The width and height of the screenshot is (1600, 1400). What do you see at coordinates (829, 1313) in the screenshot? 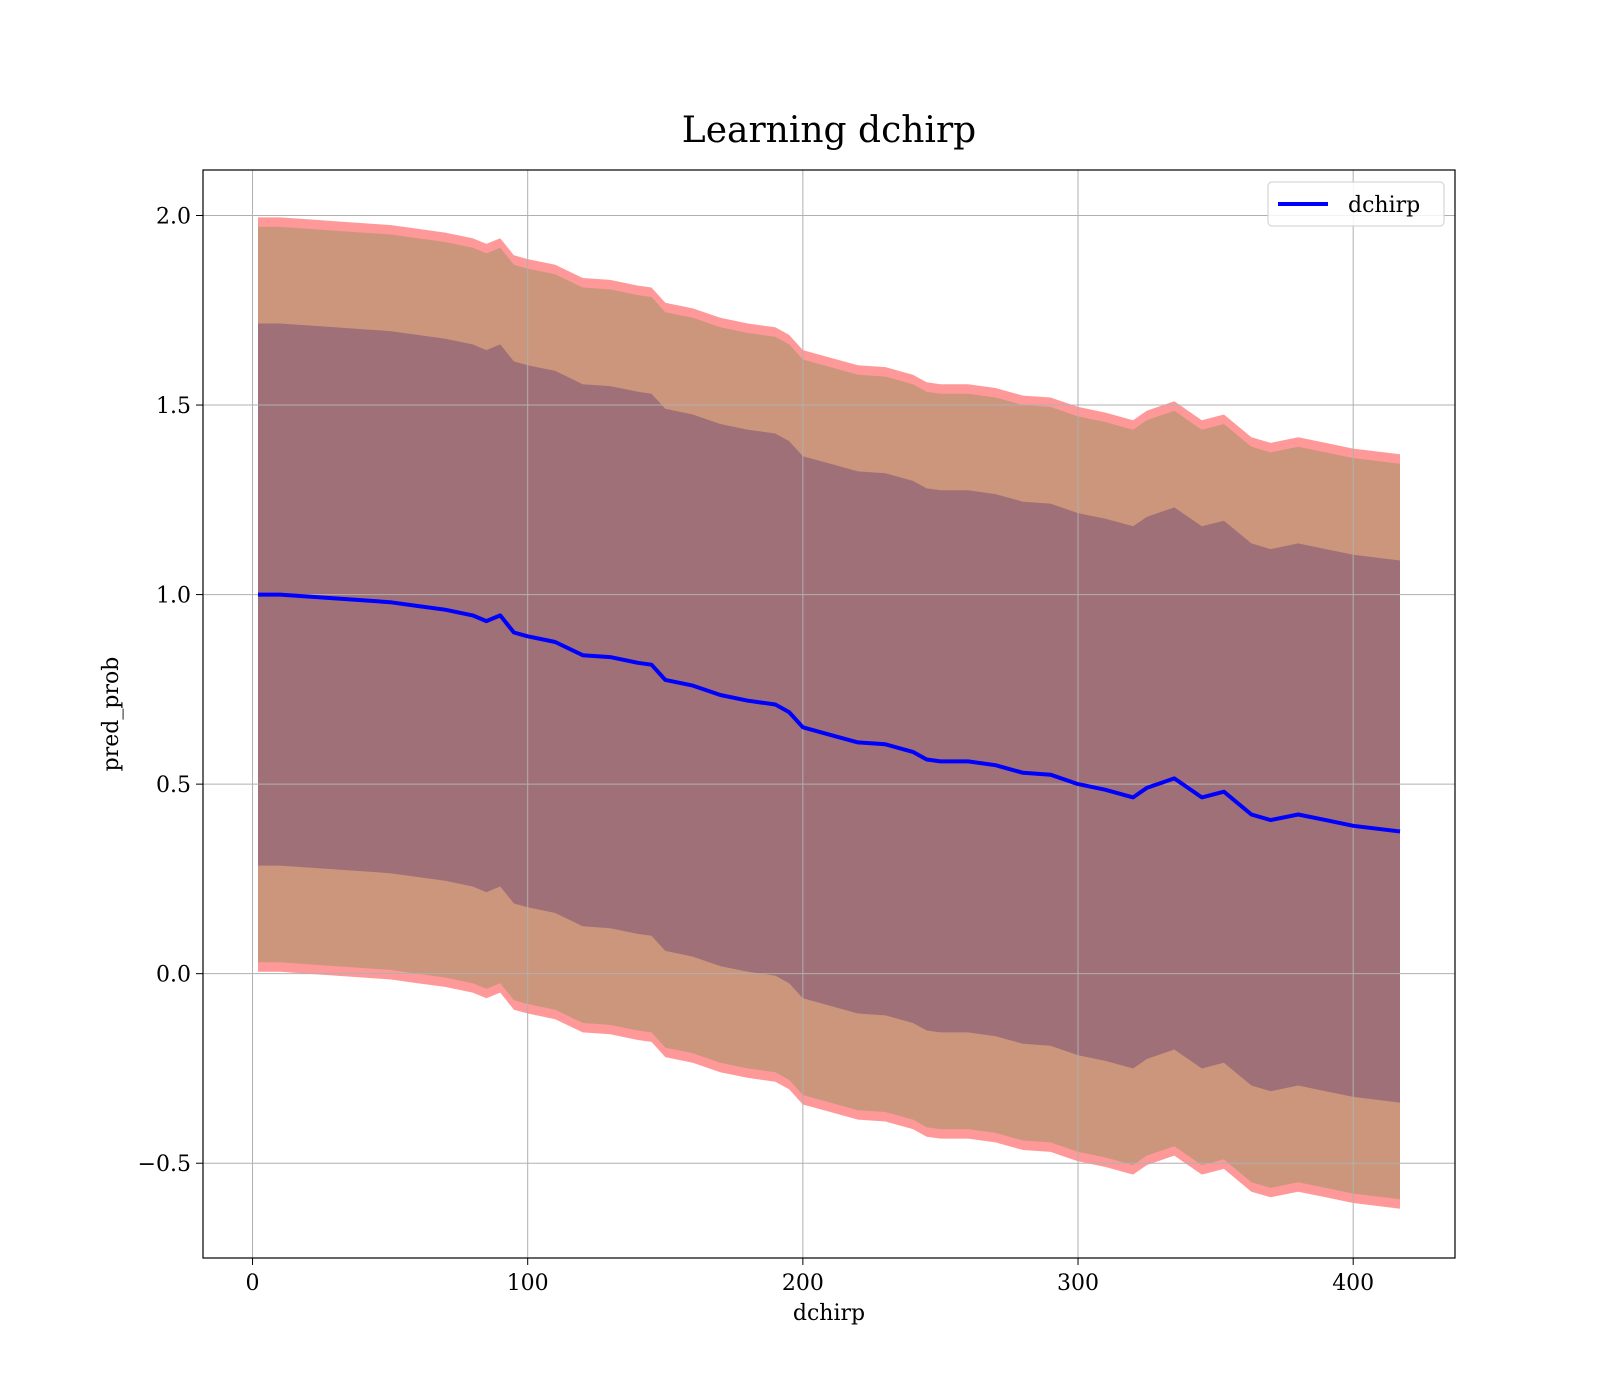
I see `x-axis-label: dchirp` at bounding box center [829, 1313].